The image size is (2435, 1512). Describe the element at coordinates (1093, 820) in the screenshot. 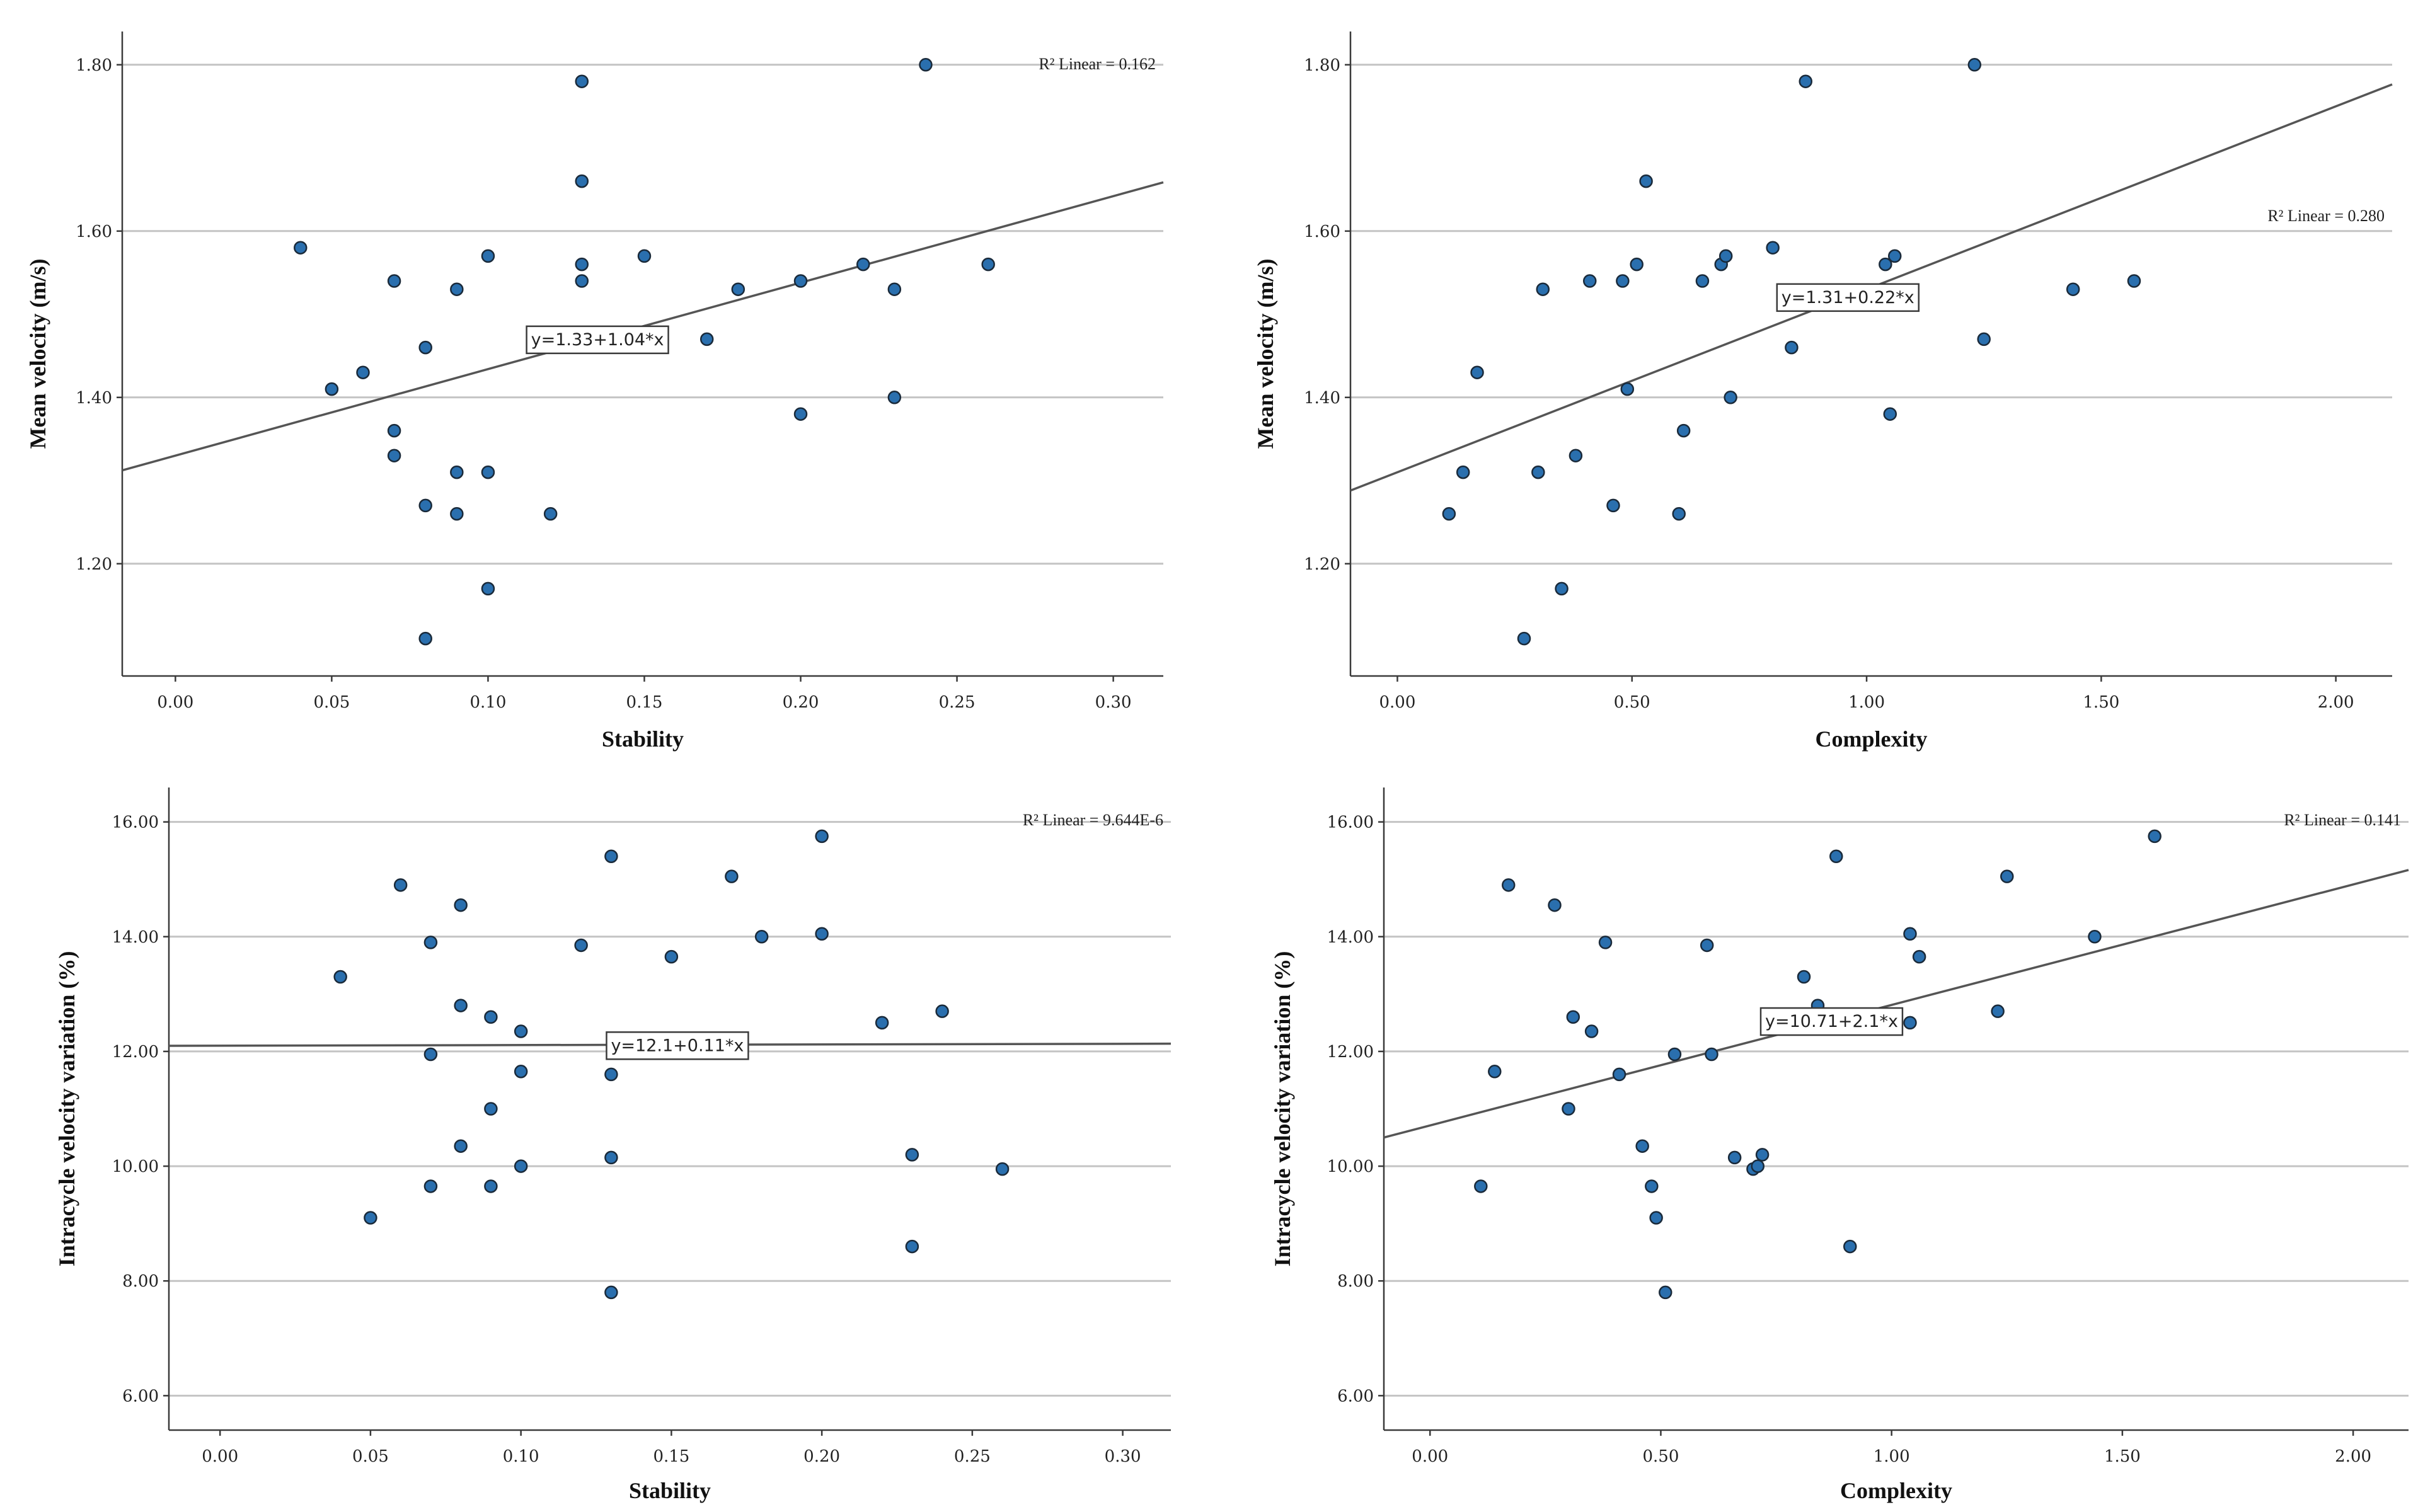

I see `r2-label: R² Linear = 9.644E-6` at that location.